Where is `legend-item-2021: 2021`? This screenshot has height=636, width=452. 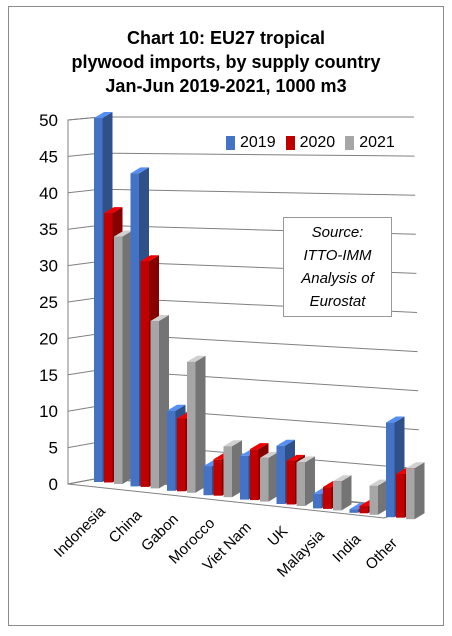 legend-item-2021: 2021 is located at coordinates (370, 143).